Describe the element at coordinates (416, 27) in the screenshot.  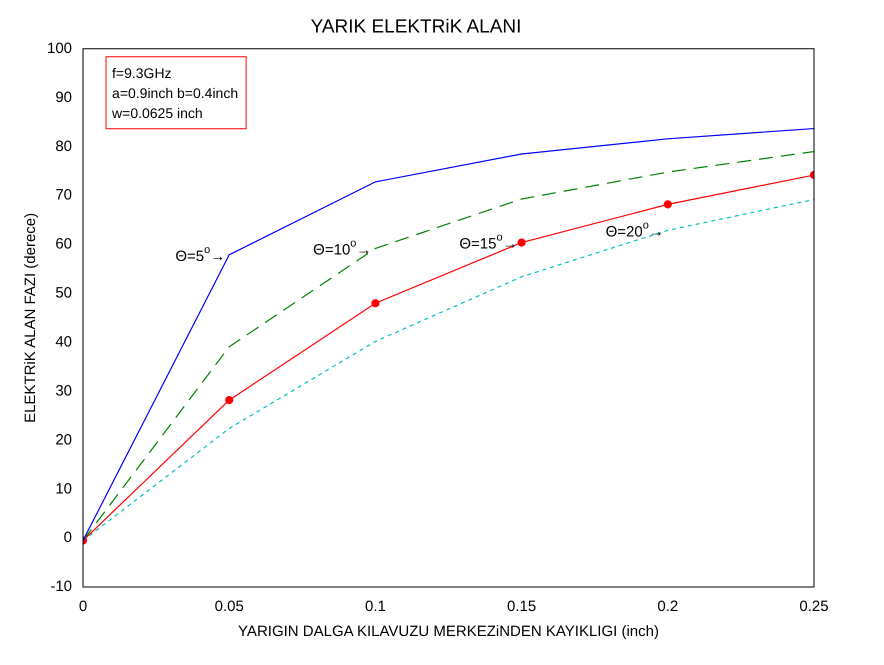
I see `chart-title: YARIK ELEKTRiK ALANI` at that location.